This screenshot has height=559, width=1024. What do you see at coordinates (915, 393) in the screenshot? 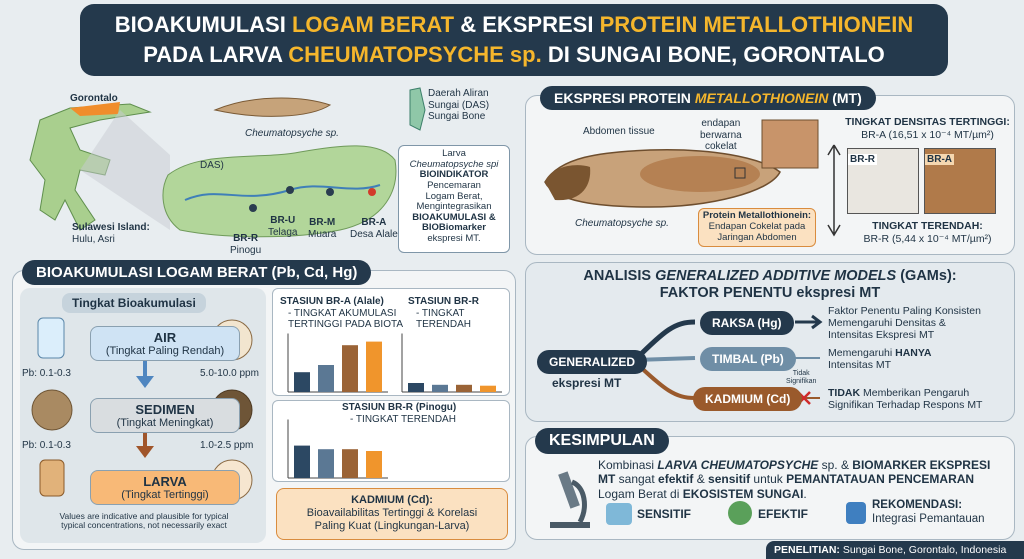
I see `effect-part: Memberikan Pengaruh` at bounding box center [915, 393].